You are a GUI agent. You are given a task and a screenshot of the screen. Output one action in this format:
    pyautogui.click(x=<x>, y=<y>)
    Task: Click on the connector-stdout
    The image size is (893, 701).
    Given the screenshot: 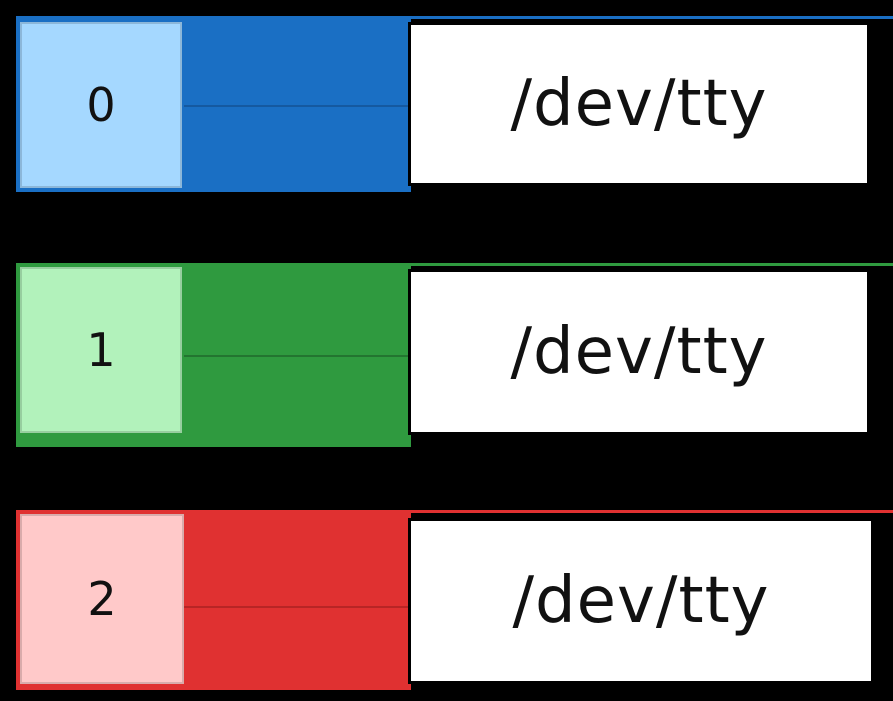 What is the action you would take?
    pyautogui.click(x=297, y=356)
    